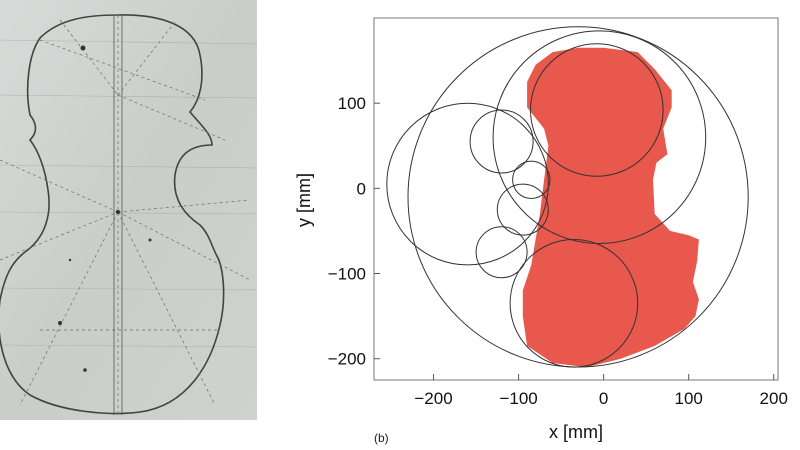 Image resolution: width=800 pixels, height=450 pixels. What do you see at coordinates (361, 188) in the screenshot?
I see `y-tick-label: 0` at bounding box center [361, 188].